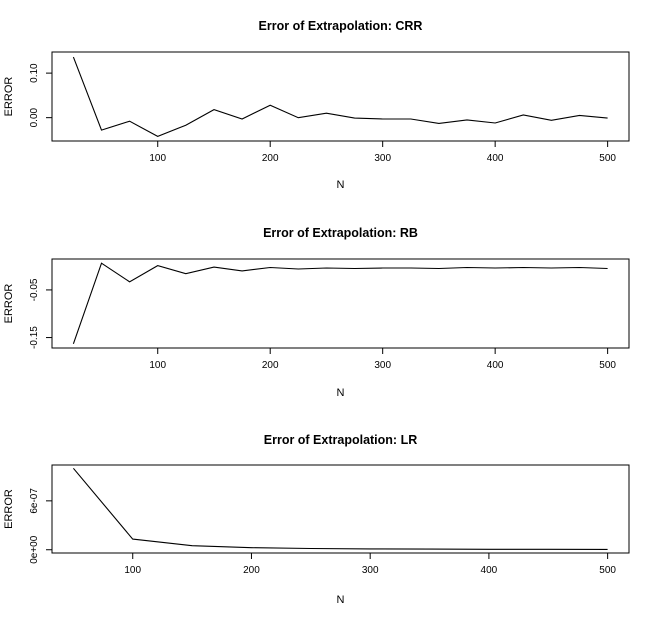 The image size is (656, 619). Describe the element at coordinates (34, 549) in the screenshot. I see `y-tick-label: 0e+00` at that location.